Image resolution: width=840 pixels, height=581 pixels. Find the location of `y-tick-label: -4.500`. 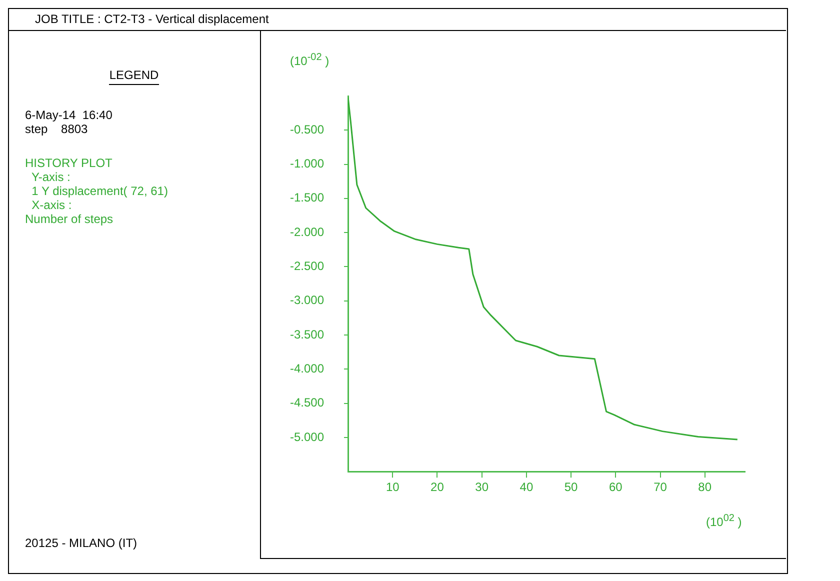

y-tick-label: -4.500 is located at coordinates (307, 403).